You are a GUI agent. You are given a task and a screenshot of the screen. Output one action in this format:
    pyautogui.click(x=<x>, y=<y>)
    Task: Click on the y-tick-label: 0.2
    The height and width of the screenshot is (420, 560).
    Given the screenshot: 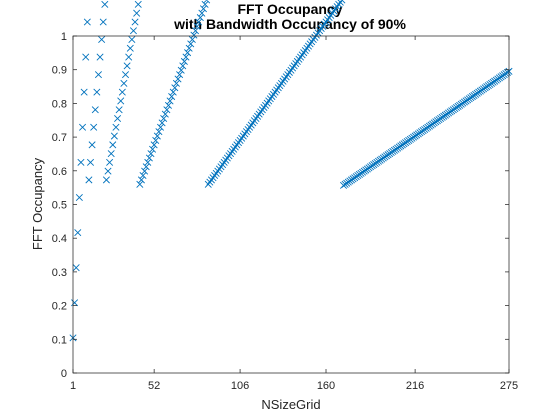 What is the action you would take?
    pyautogui.click(x=59, y=307)
    